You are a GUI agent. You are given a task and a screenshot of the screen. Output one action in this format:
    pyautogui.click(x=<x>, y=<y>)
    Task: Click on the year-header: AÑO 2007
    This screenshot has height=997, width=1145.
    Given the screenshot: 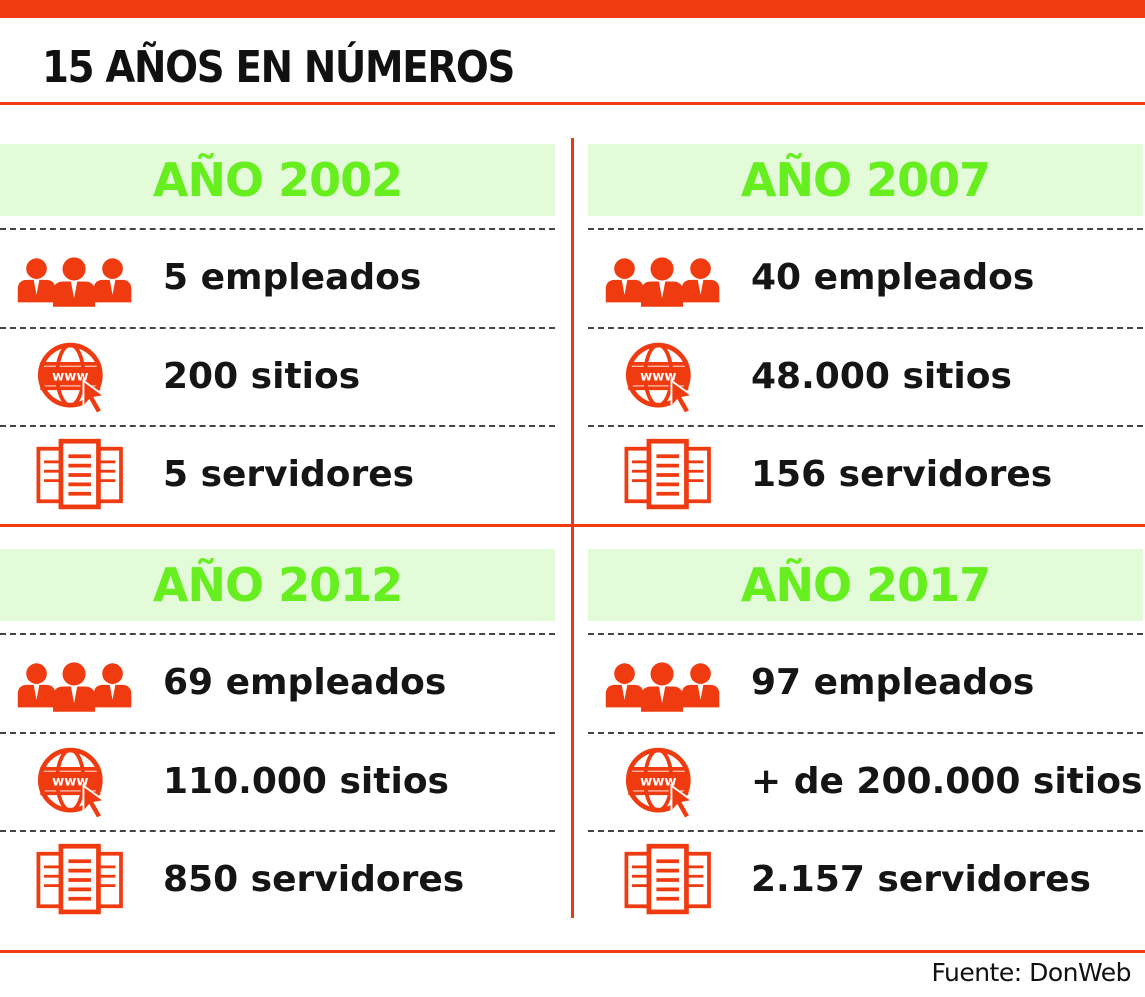 What is the action you would take?
    pyautogui.click(x=865, y=180)
    